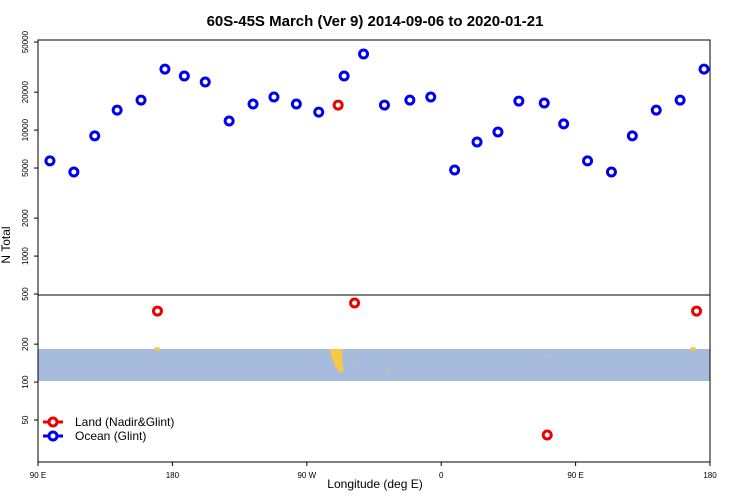 This screenshot has width=750, height=500. Describe the element at coordinates (110, 436) in the screenshot. I see `legend-label: Ocean (Glint)` at that location.